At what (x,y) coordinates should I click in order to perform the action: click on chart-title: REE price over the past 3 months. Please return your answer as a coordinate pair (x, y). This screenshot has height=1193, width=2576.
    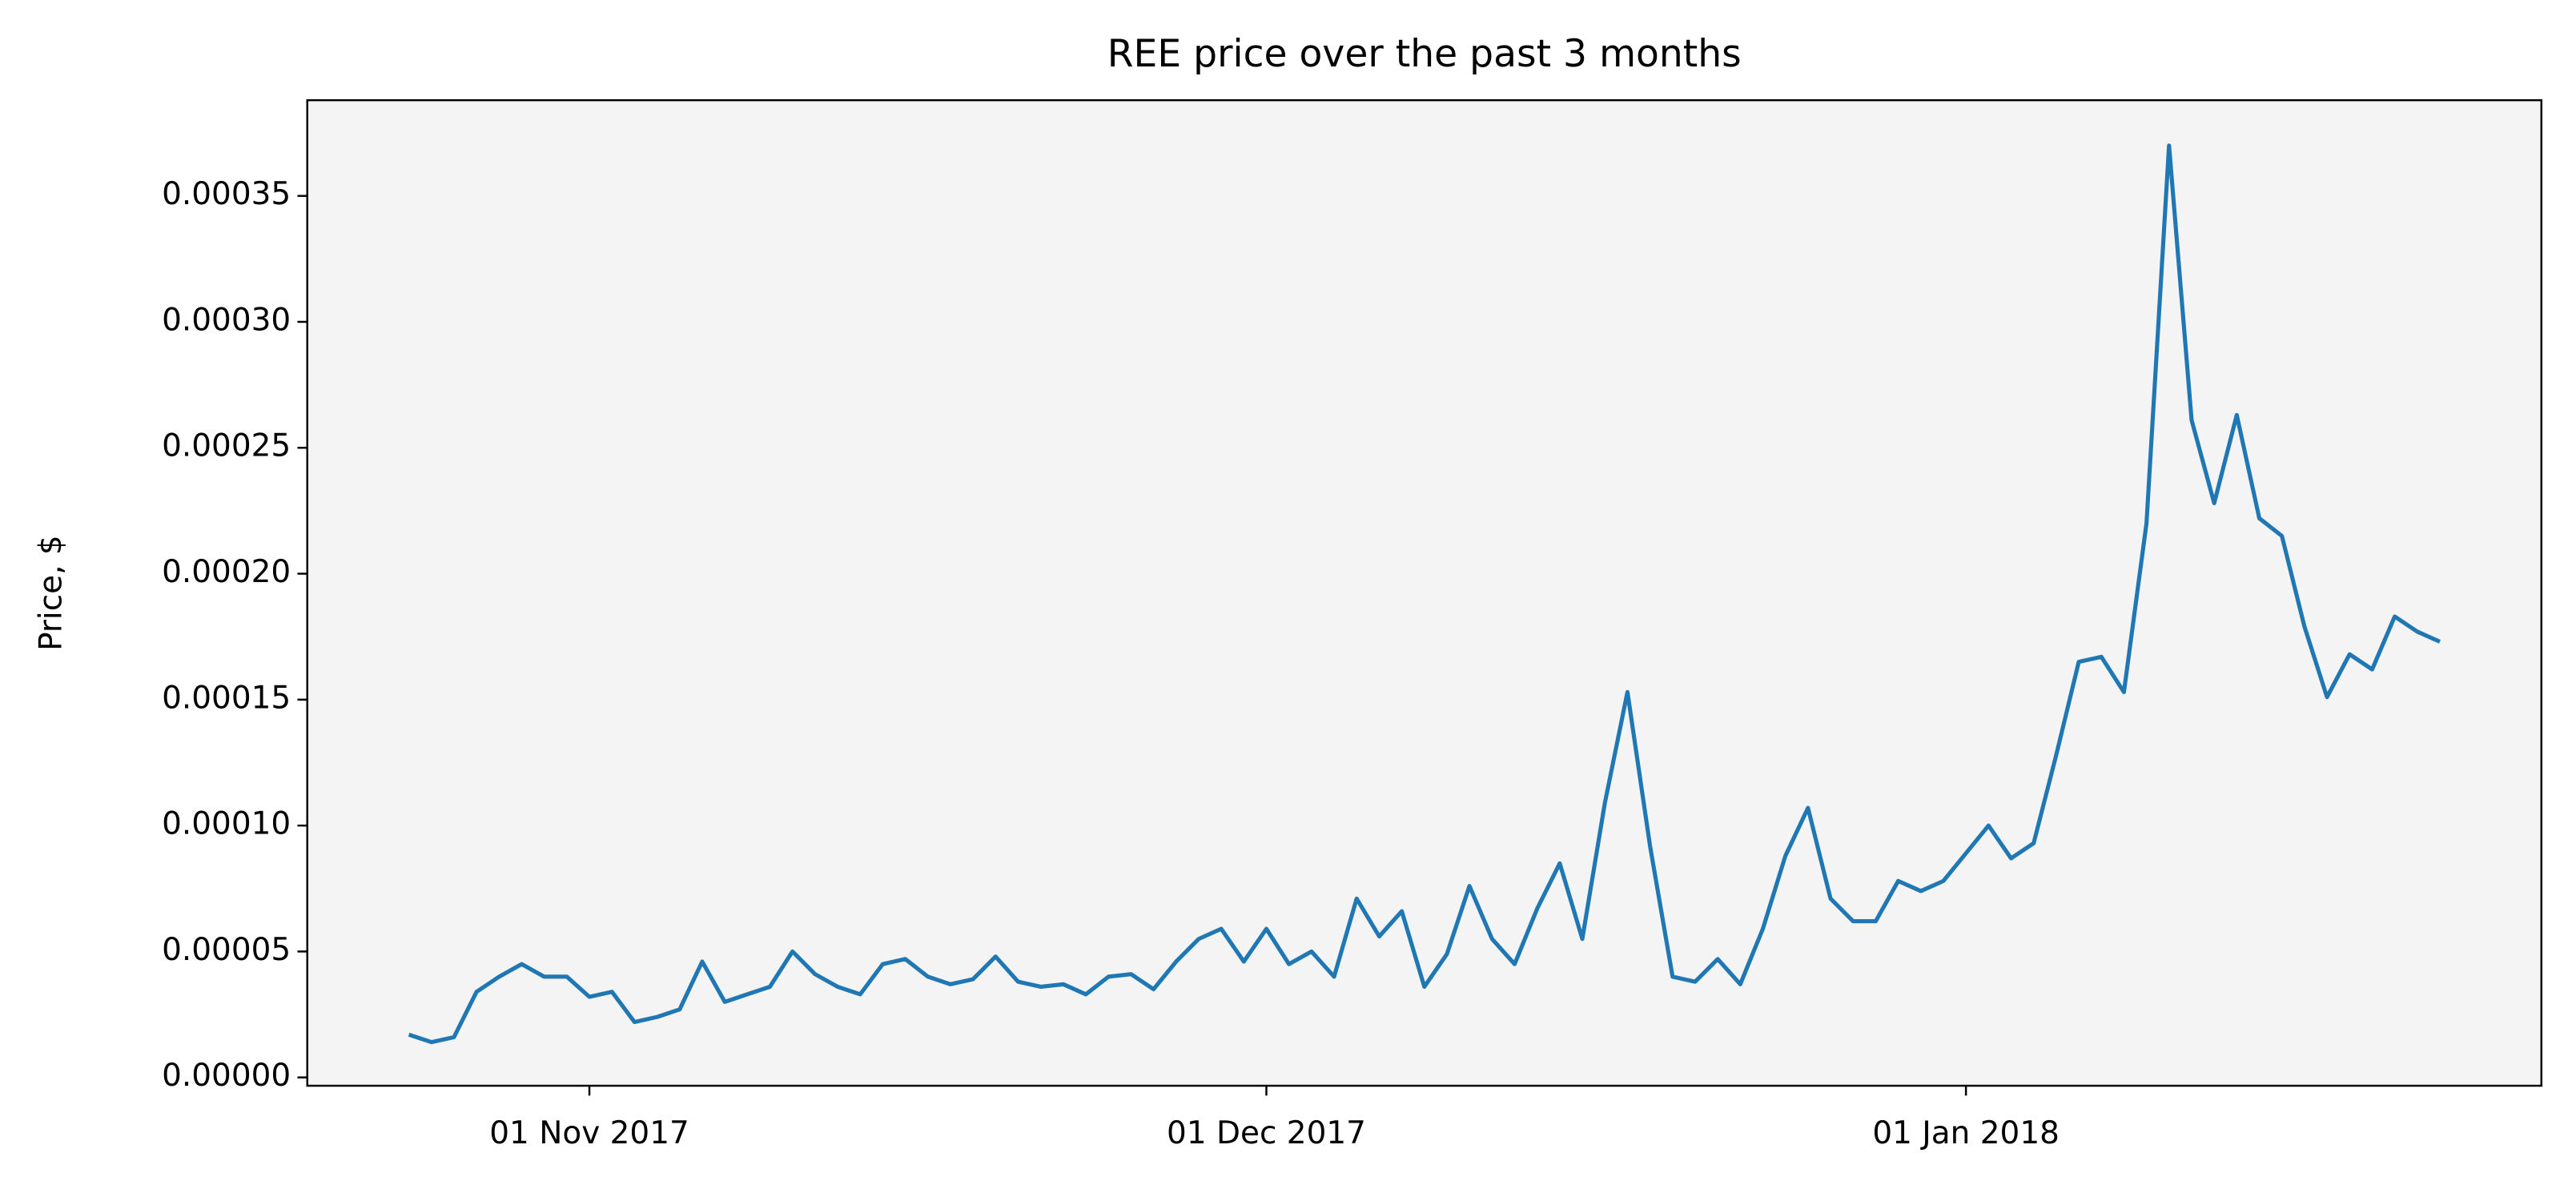
    Looking at the image, I should click on (1424, 54).